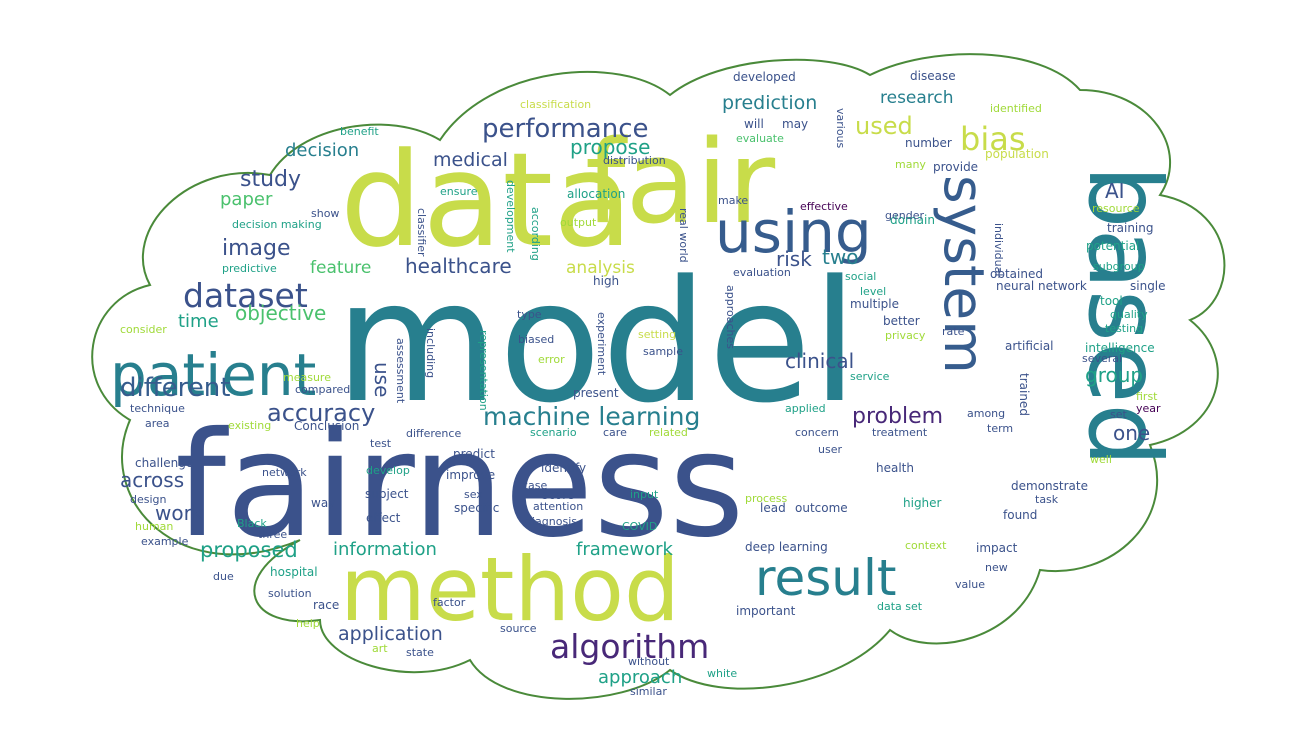 Image resolution: width=1308 pixels, height=746 pixels. What do you see at coordinates (449, 602) in the screenshot?
I see `word-factor: factor` at bounding box center [449, 602].